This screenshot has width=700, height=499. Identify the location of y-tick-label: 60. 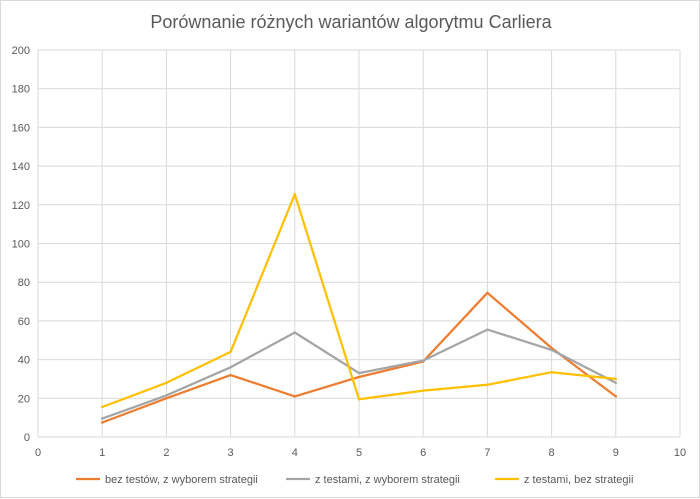
(24, 322).